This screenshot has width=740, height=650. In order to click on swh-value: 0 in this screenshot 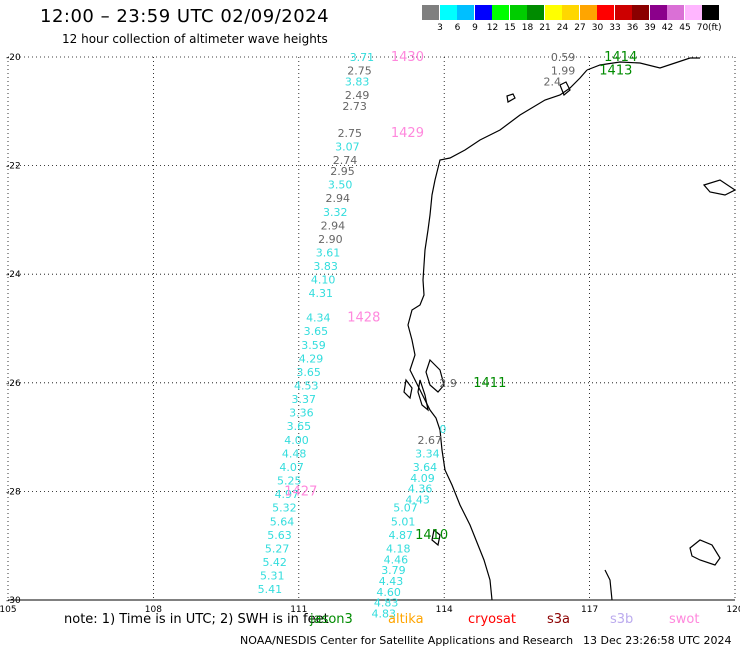, I will do `click(442, 429)`.